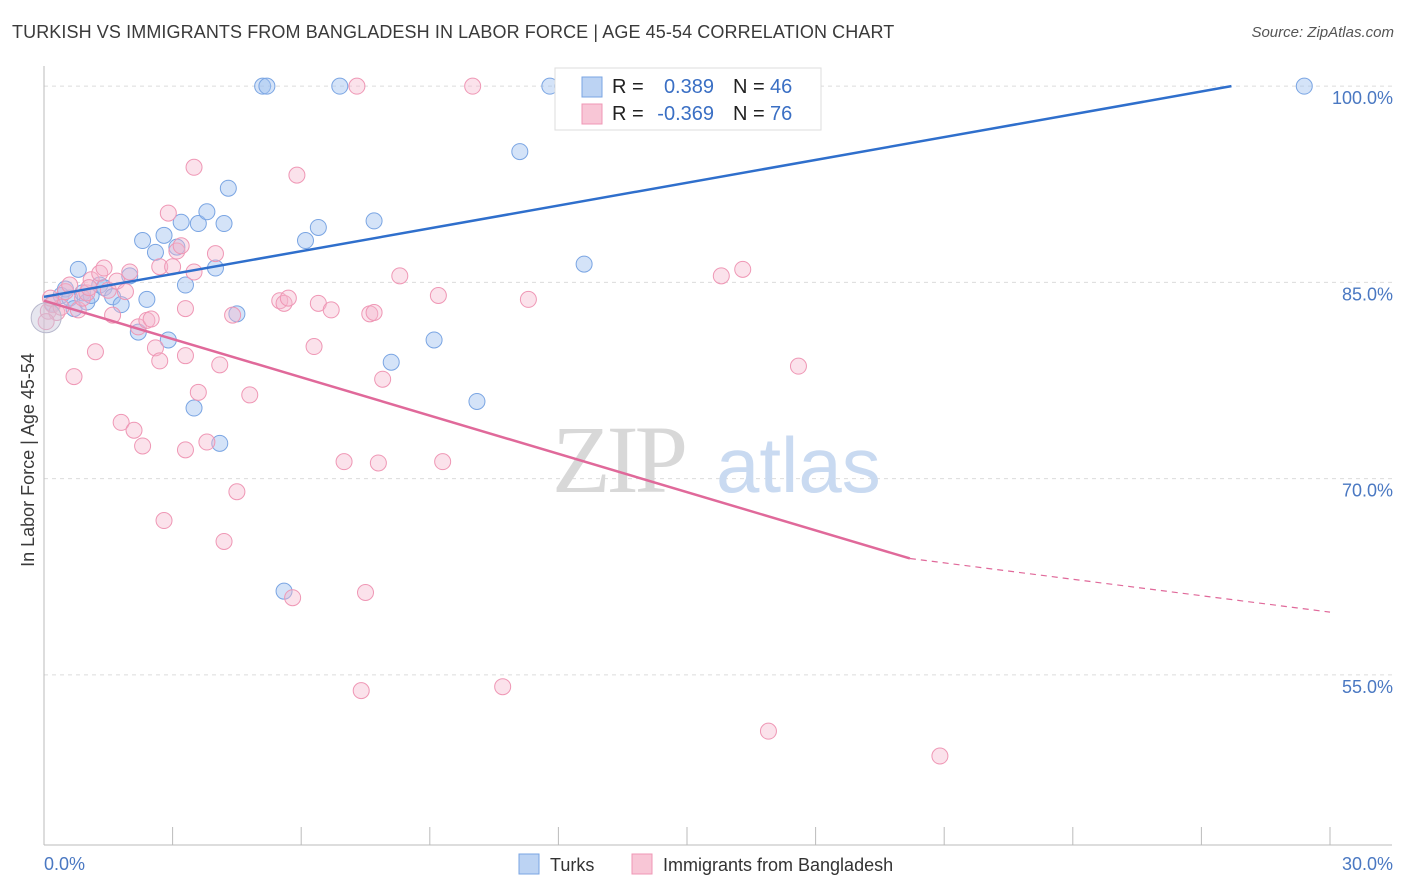 Image resolution: width=1406 pixels, height=892 pixels. I want to click on legend-r-label-2: R =, so click(628, 114).